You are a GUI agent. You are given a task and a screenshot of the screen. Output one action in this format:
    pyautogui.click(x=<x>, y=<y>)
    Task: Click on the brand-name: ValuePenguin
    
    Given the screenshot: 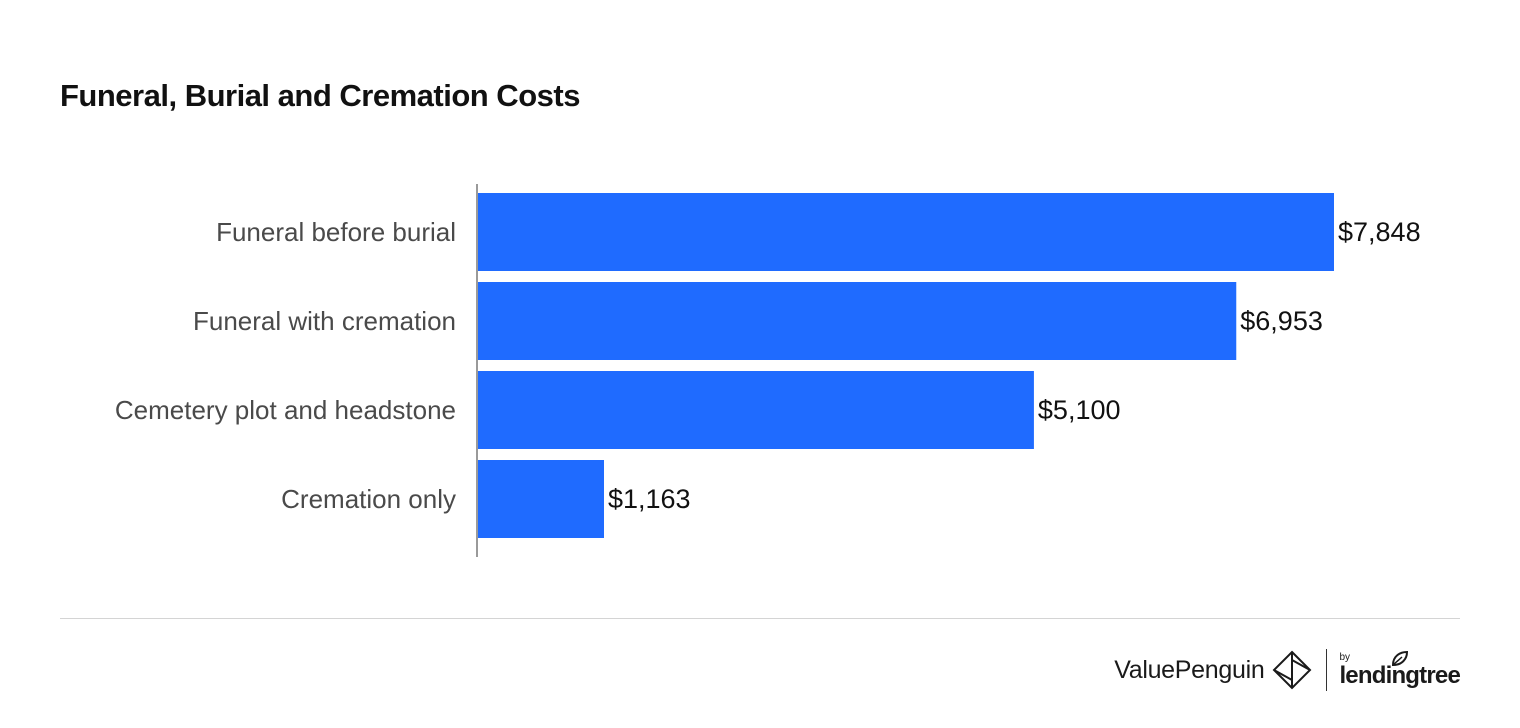 What is the action you would take?
    pyautogui.click(x=1189, y=669)
    